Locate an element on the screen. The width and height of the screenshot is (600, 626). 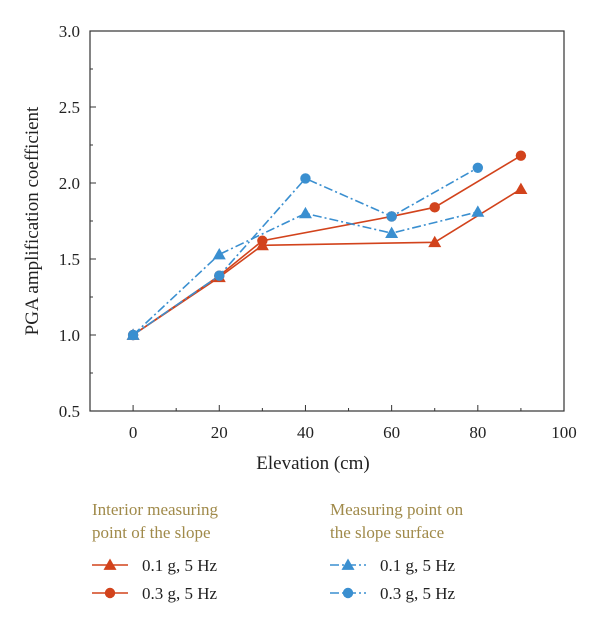
legend-heading: point of the slope is located at coordinates (151, 532).